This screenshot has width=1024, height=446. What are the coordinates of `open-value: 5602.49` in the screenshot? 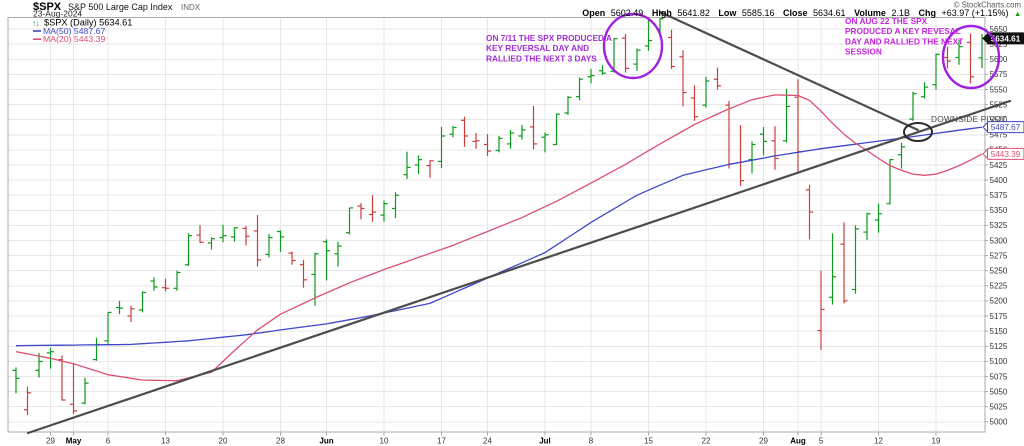 It's located at (627, 13).